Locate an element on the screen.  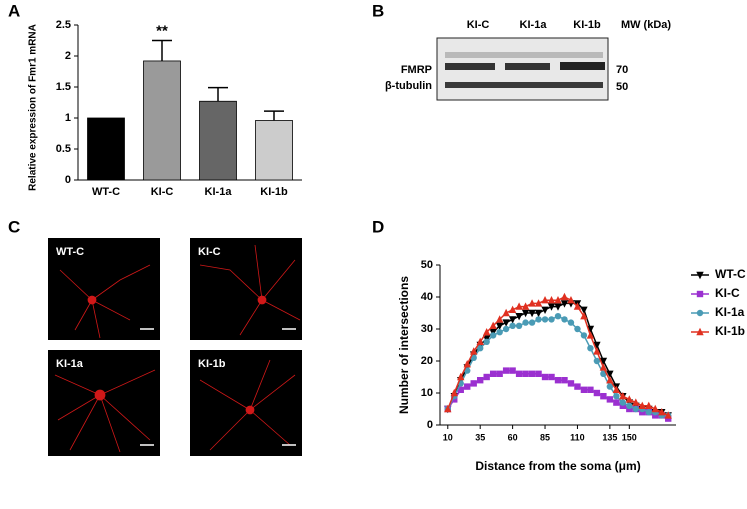
micrographs is located at coordinates (175, 347).